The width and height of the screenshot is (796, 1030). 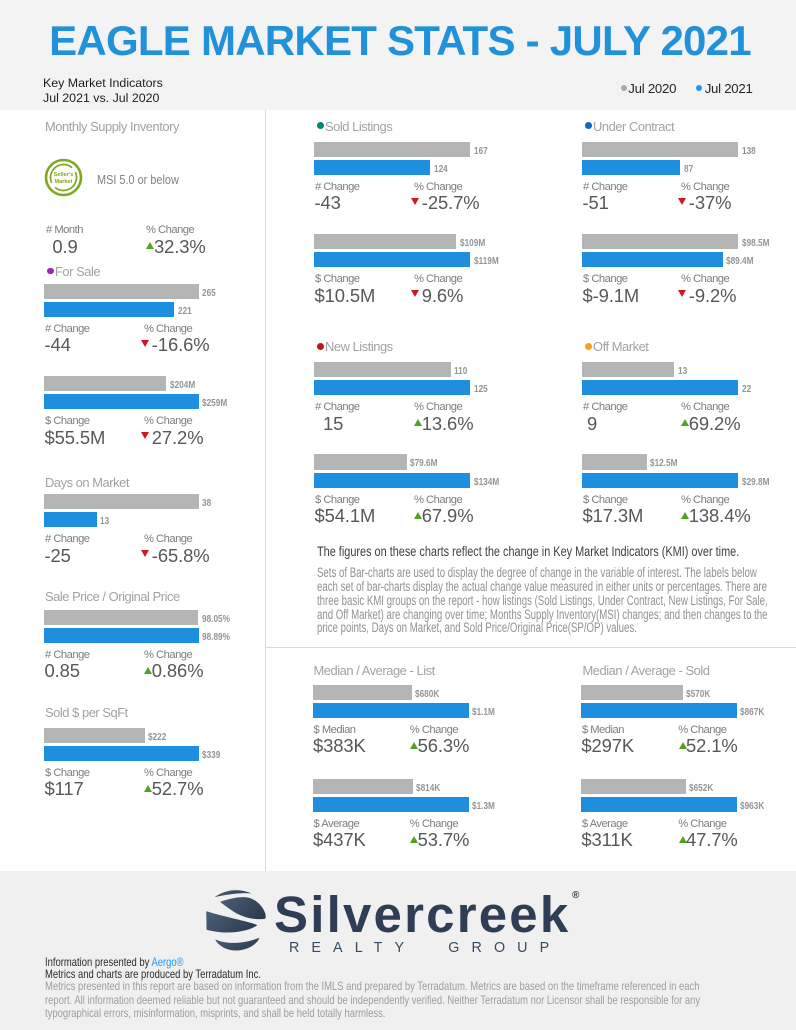 What do you see at coordinates (64, 175) in the screenshot?
I see `svg-text: Seller's` at bounding box center [64, 175].